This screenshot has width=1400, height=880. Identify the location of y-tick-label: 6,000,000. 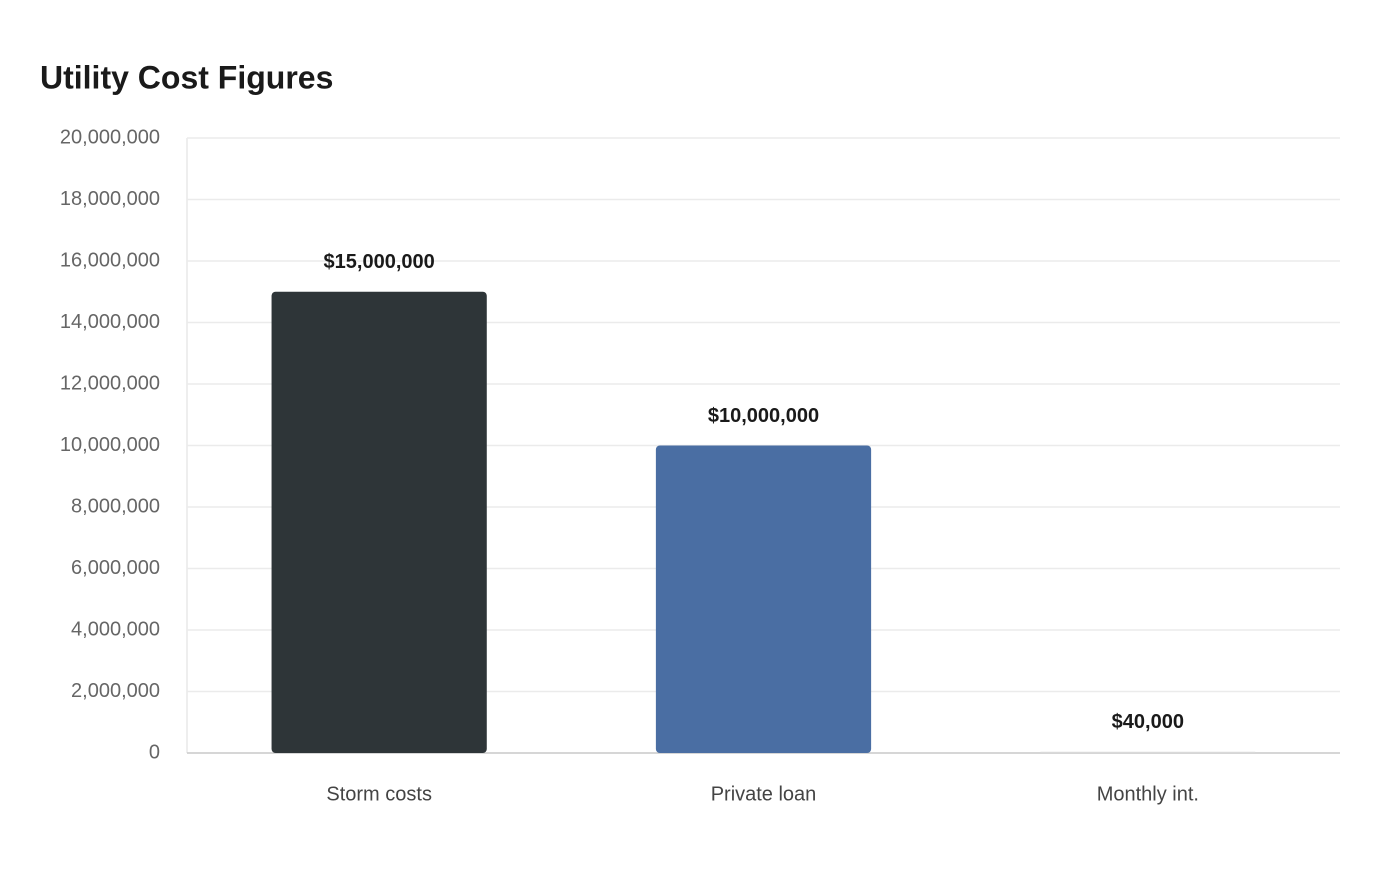
(115, 568).